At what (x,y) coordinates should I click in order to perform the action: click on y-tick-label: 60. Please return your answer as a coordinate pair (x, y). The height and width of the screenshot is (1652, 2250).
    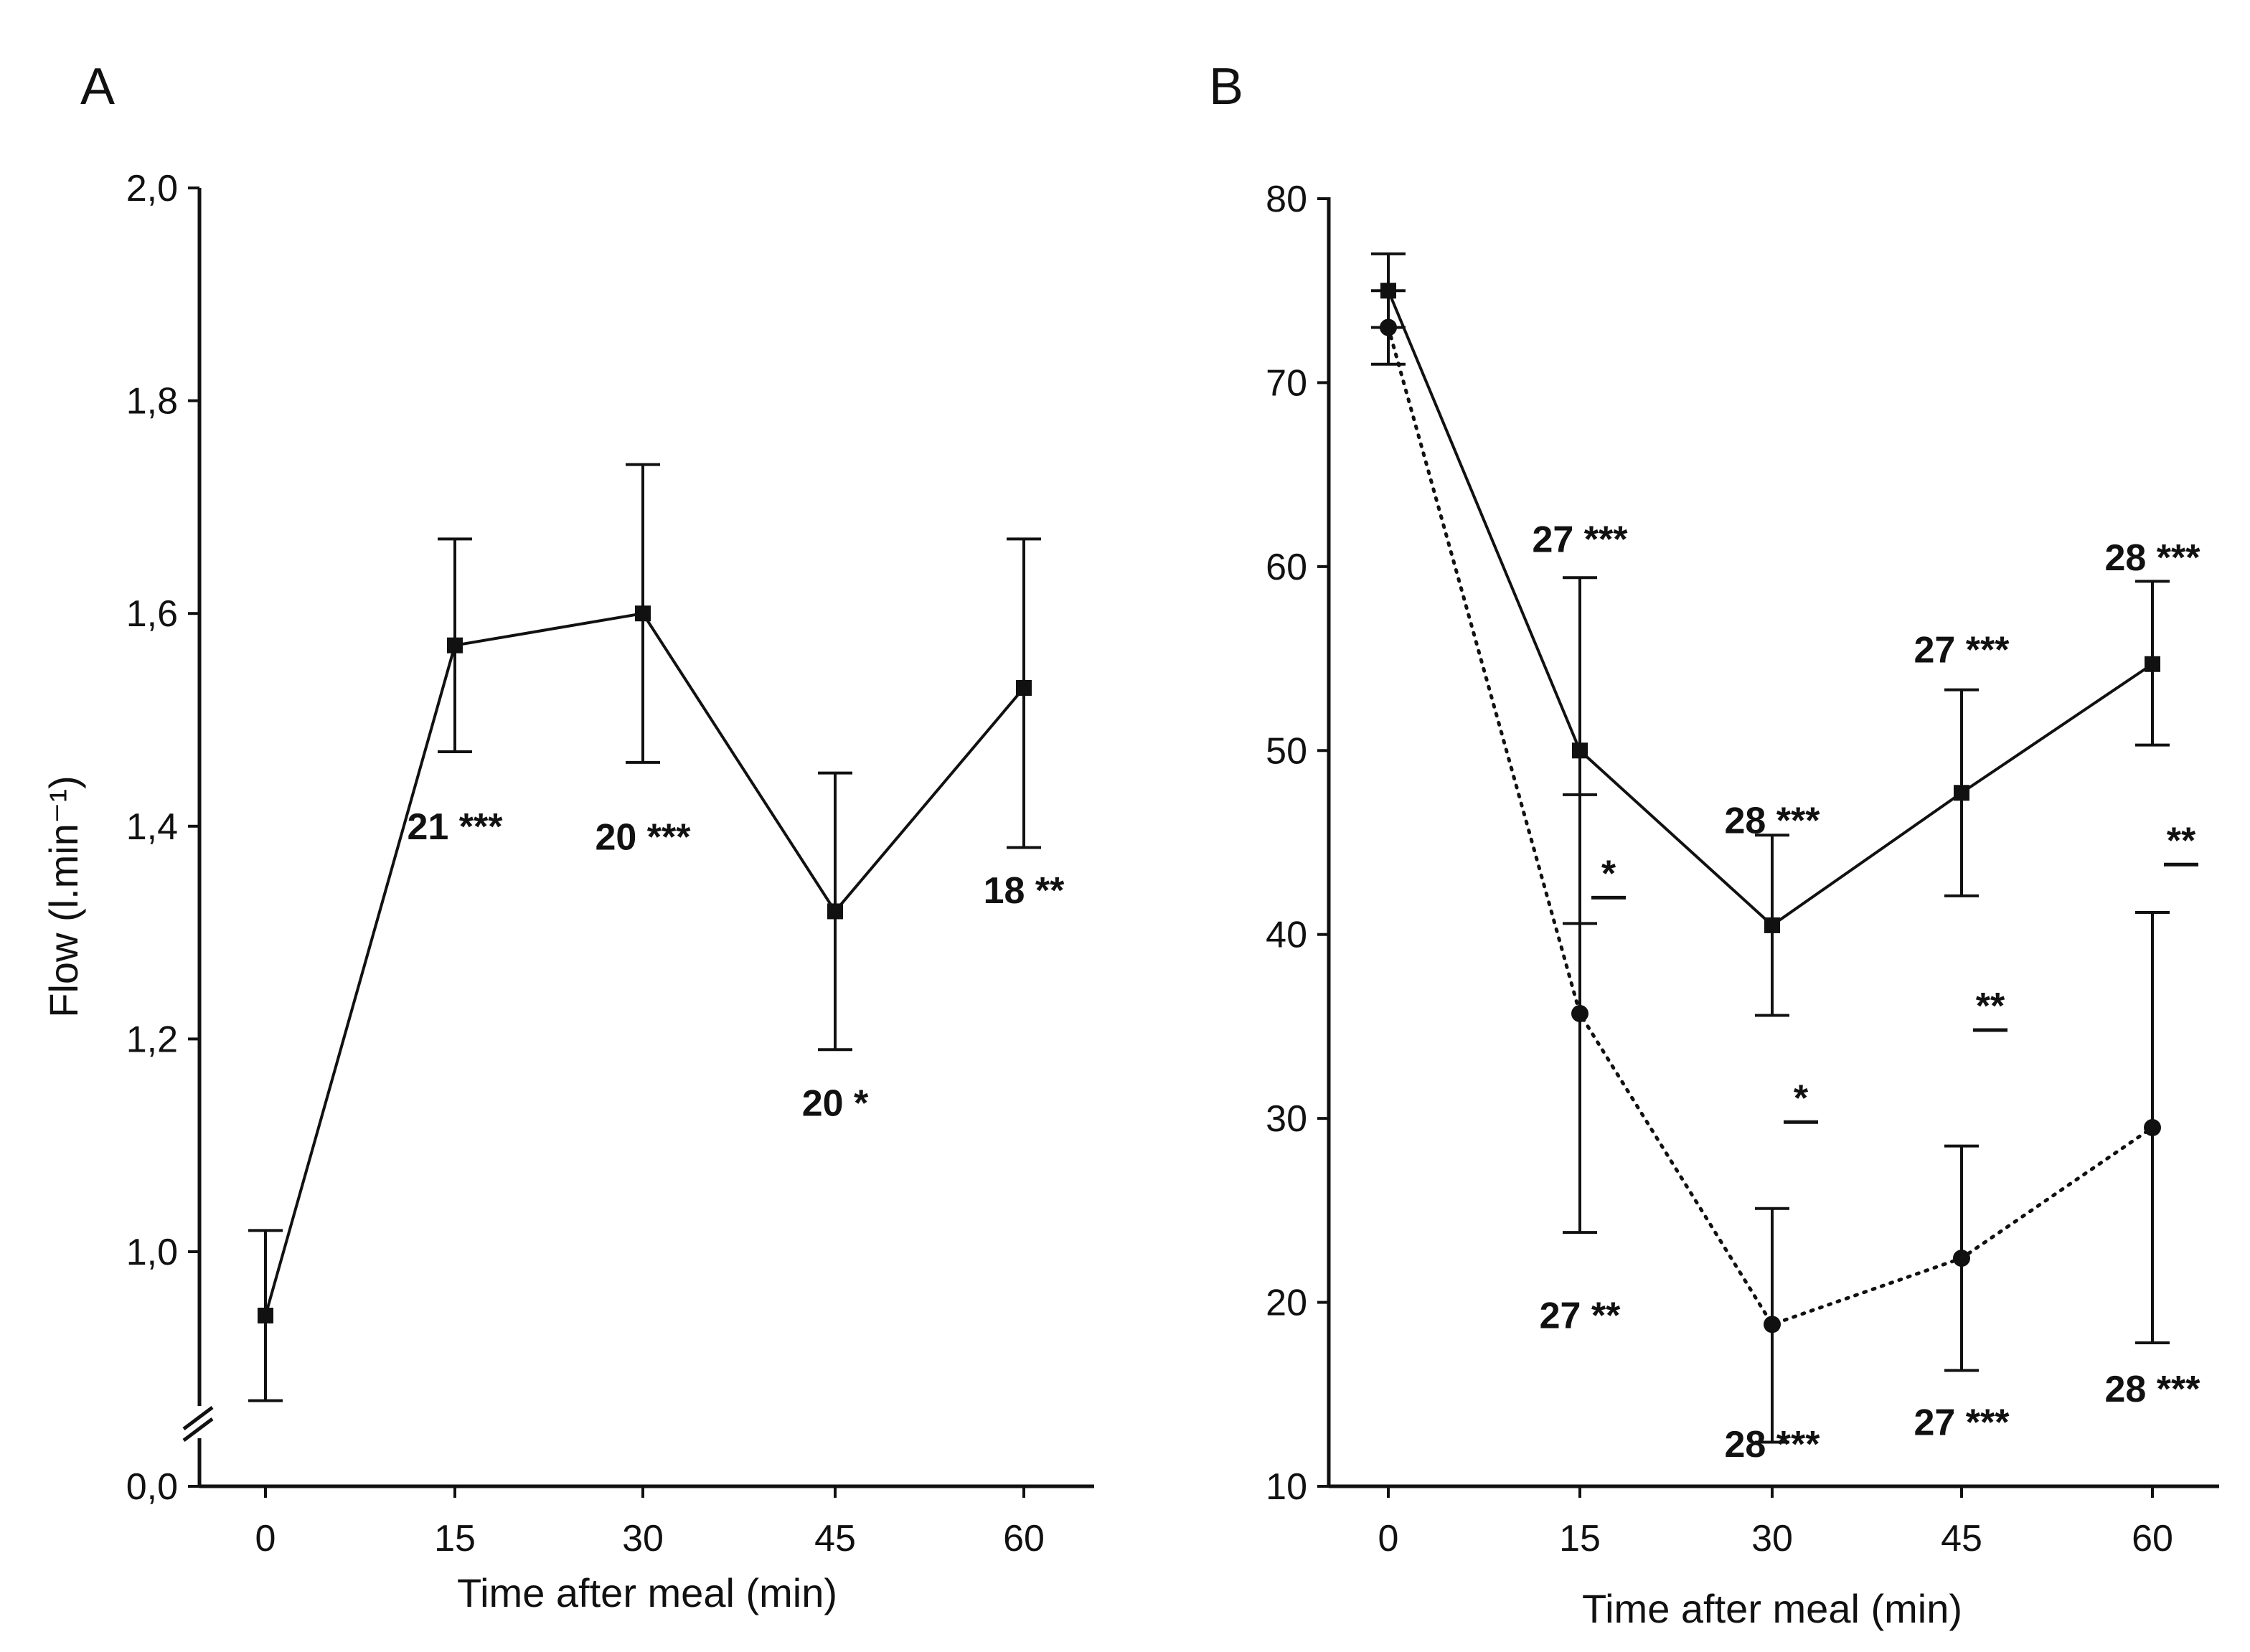
    Looking at the image, I should click on (1286, 567).